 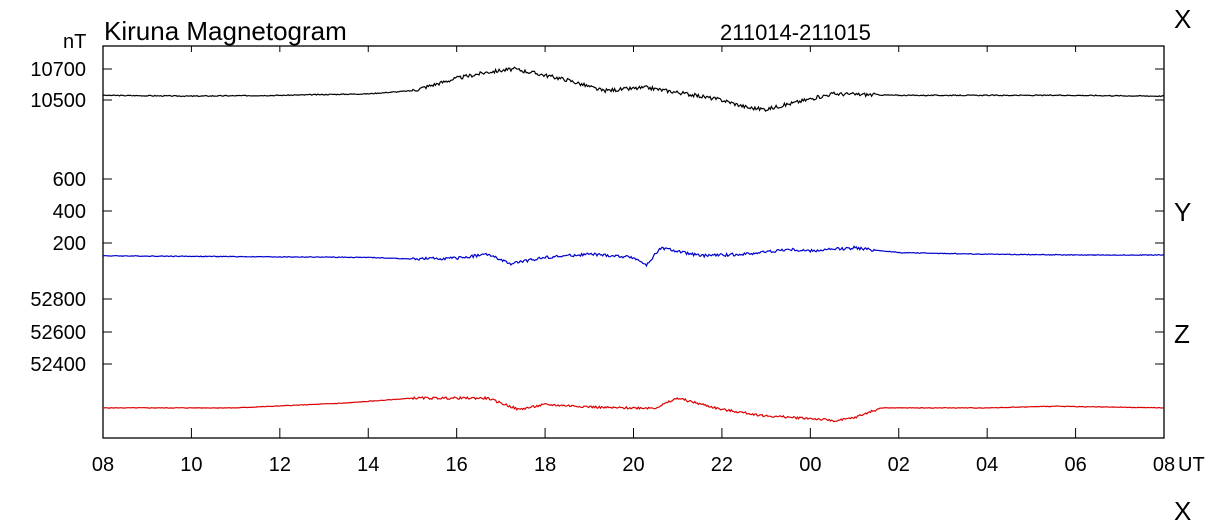 I want to click on x-tick-label-1: 10, so click(x=191, y=465).